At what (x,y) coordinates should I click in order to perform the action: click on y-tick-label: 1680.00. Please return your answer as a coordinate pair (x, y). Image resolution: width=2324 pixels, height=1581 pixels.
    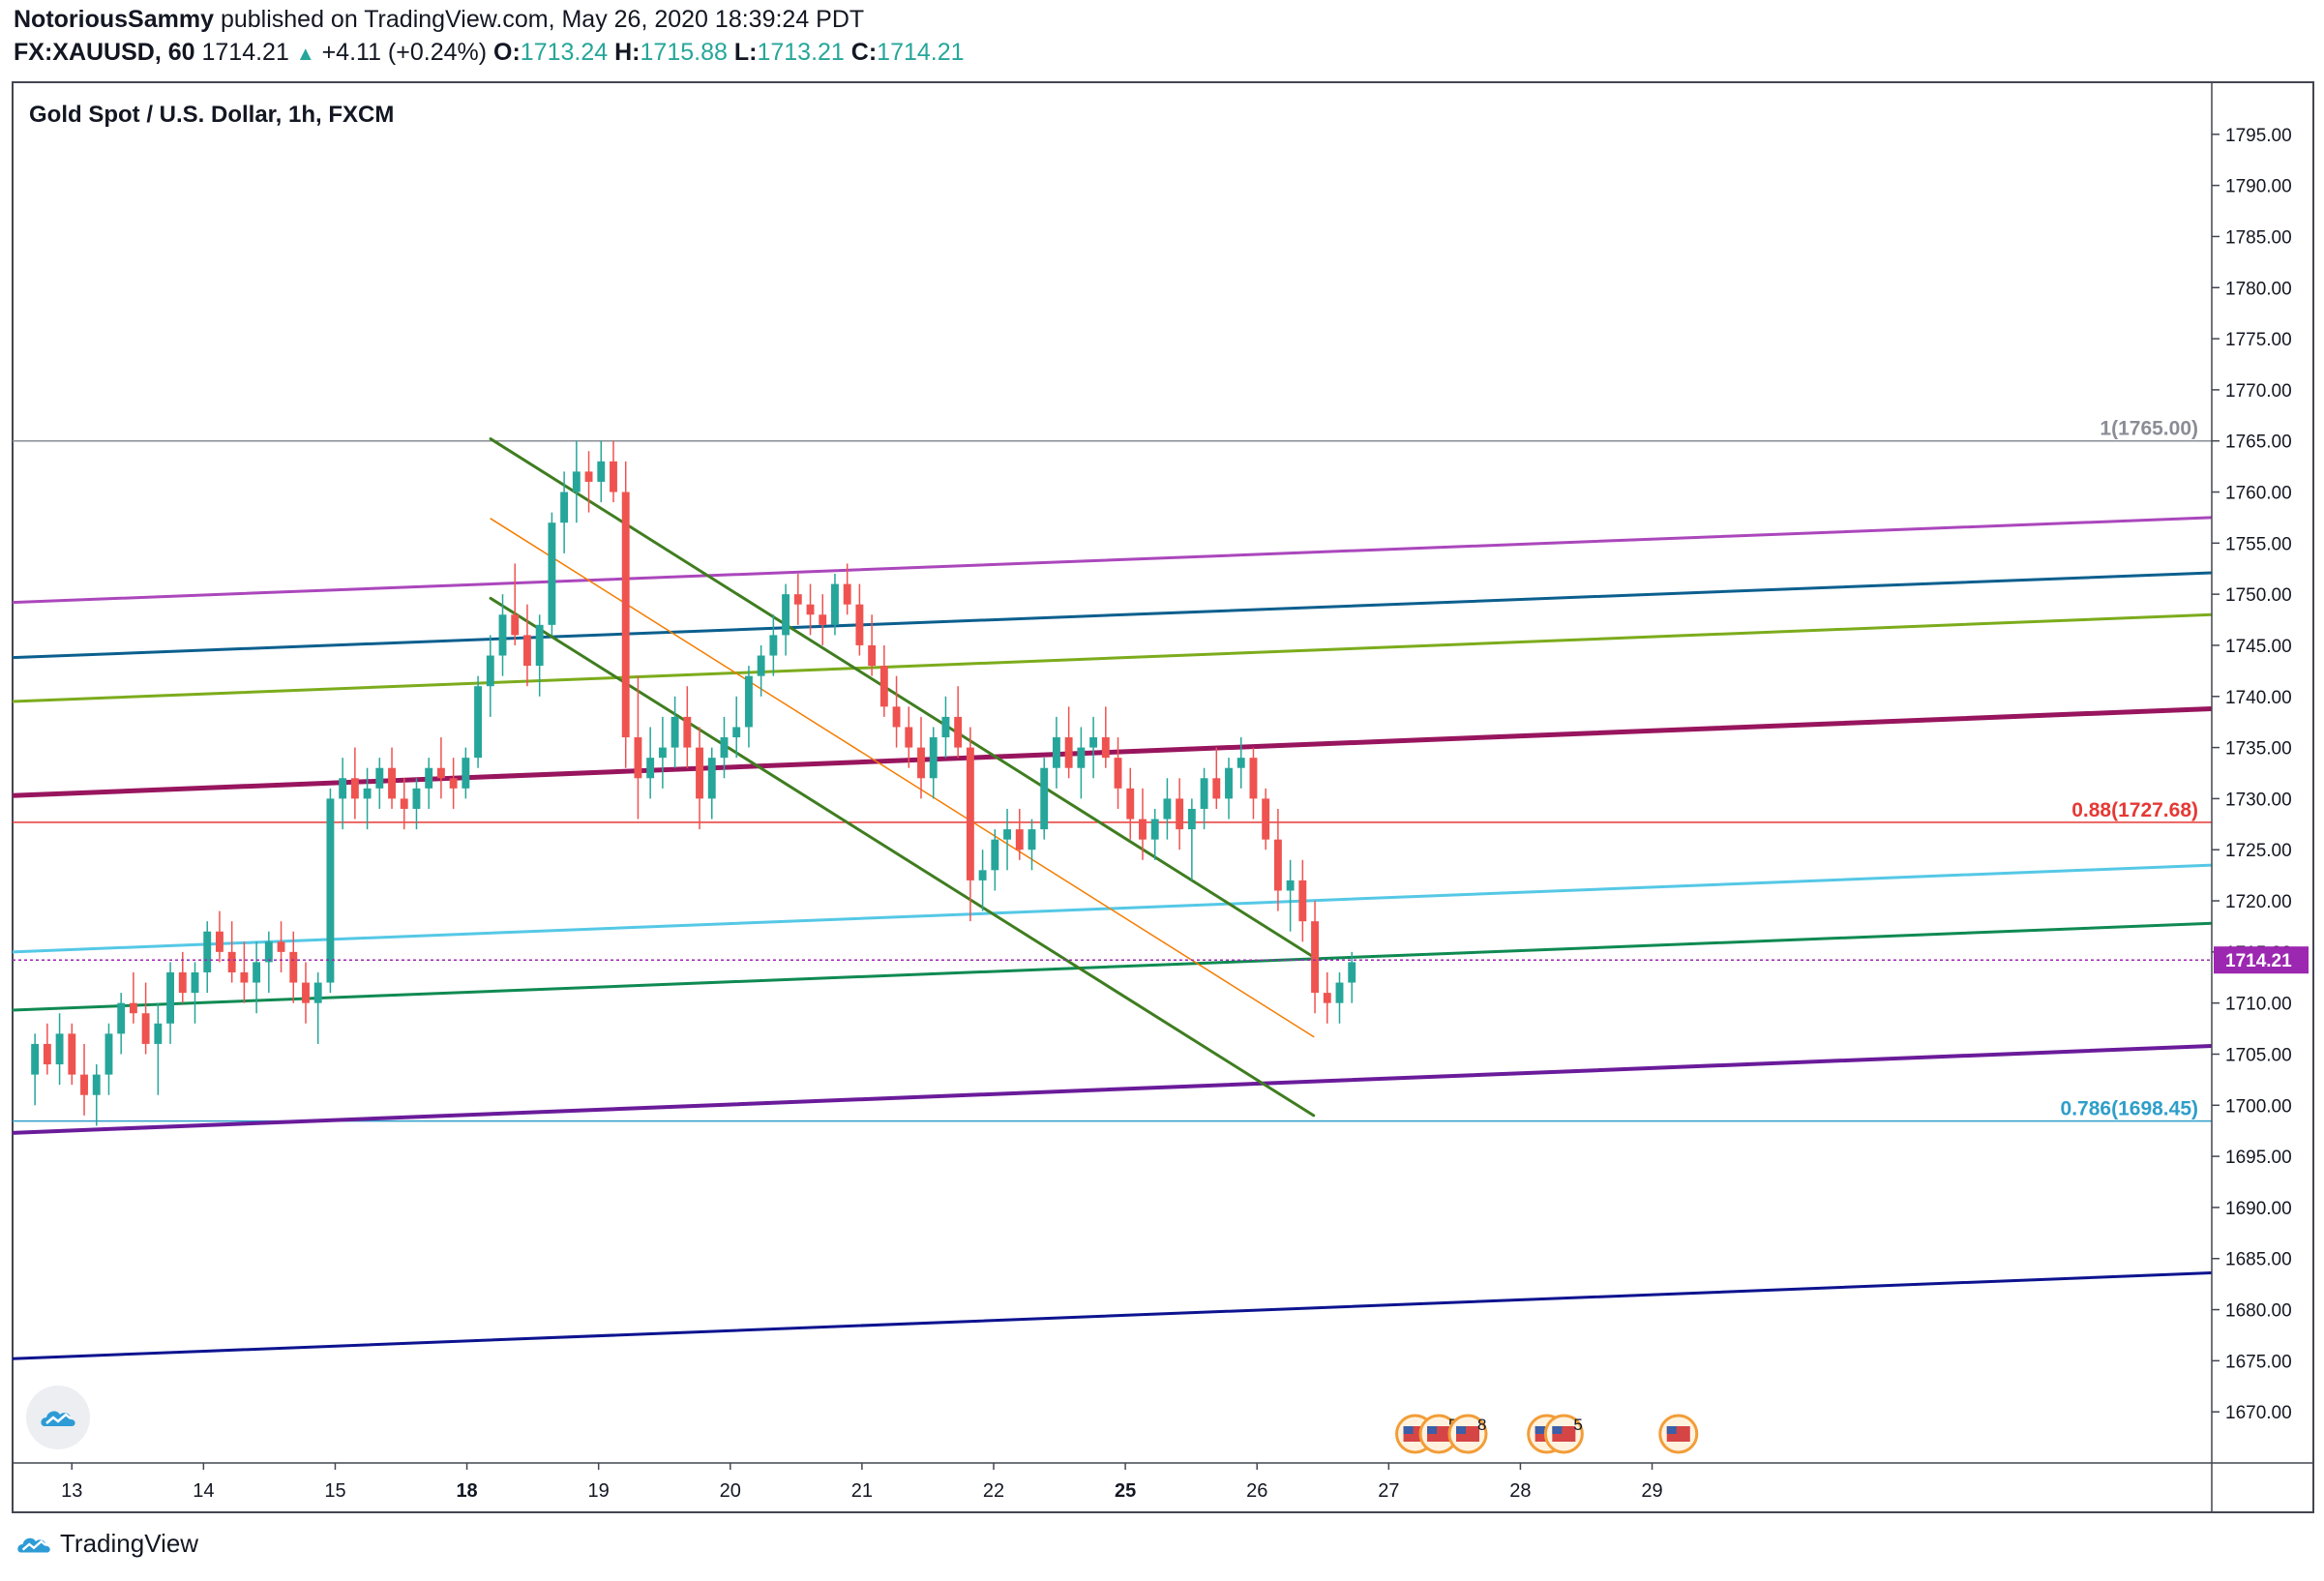
    Looking at the image, I should click on (2259, 1311).